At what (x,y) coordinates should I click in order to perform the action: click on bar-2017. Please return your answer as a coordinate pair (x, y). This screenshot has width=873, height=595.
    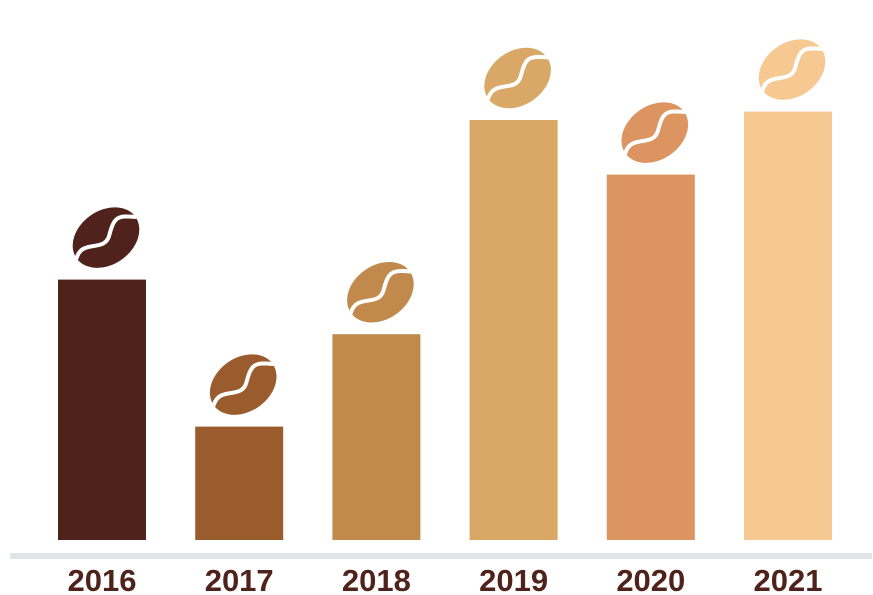
    Looking at the image, I should click on (239, 483).